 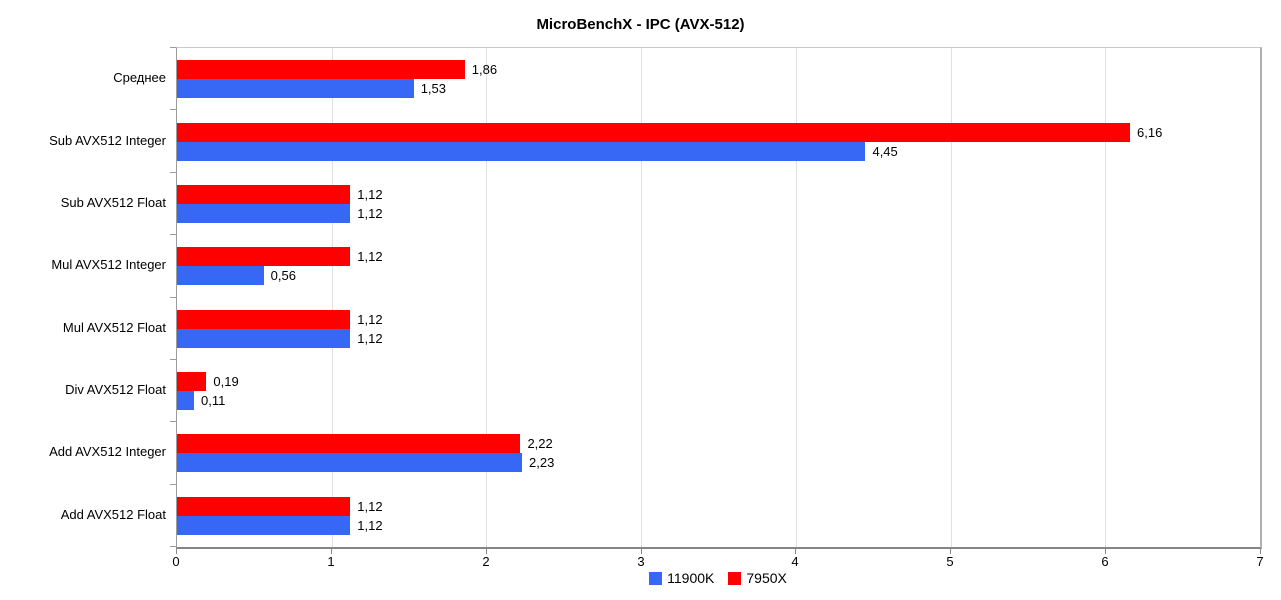 I want to click on x-axis-tick-label: 1, so click(x=331, y=561).